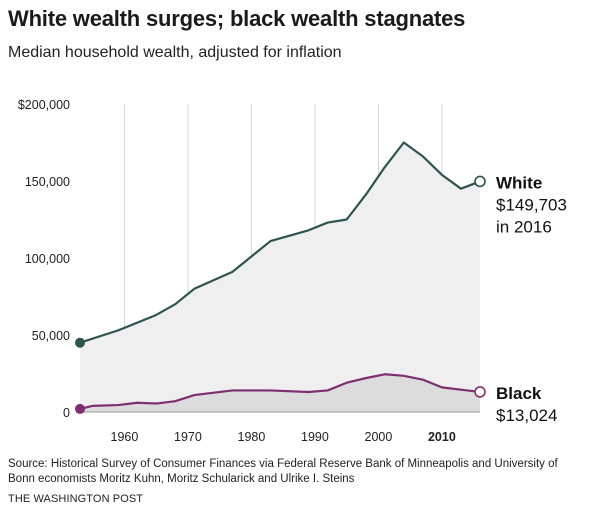 This screenshot has width=593, height=515. I want to click on series-name-label: White, so click(519, 182).